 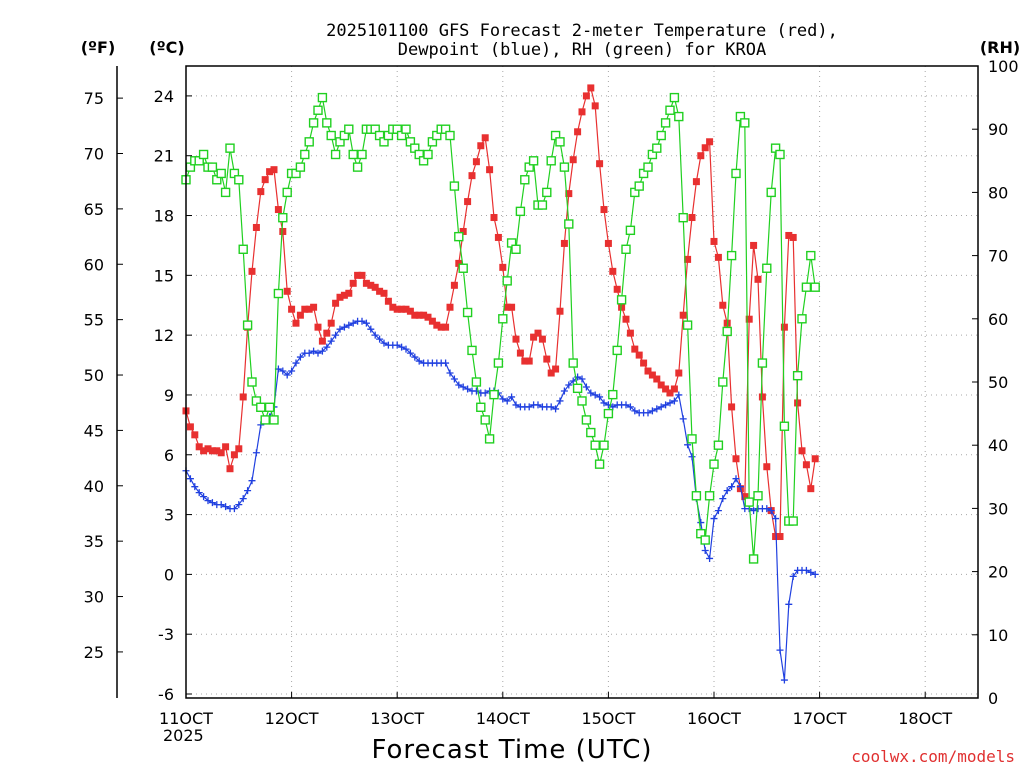 What do you see at coordinates (94, 320) in the screenshot?
I see `fahrenheit-tick-label: 55` at bounding box center [94, 320].